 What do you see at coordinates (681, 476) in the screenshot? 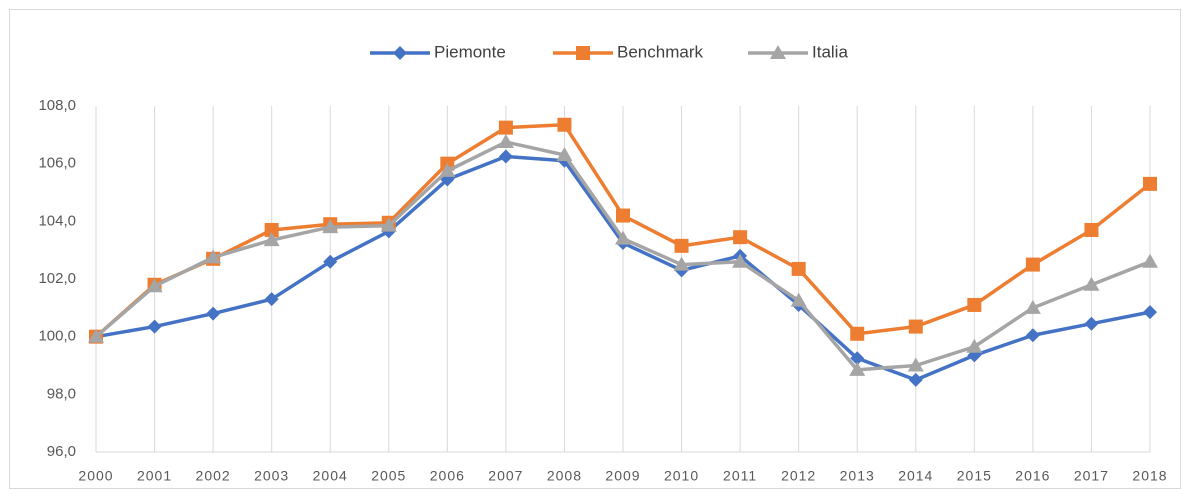
I see `x-tick-label: 2010` at bounding box center [681, 476].